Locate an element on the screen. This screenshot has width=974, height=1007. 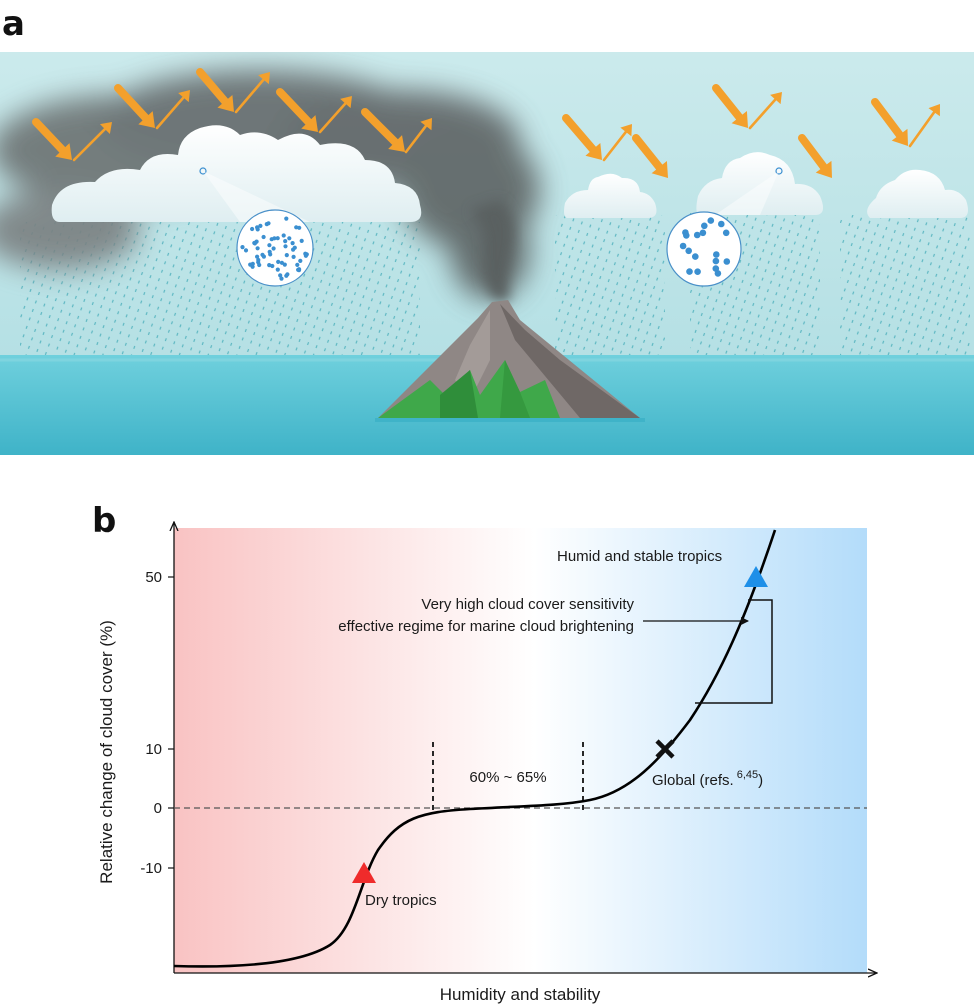
smoke-column is located at coordinates (492, 250).